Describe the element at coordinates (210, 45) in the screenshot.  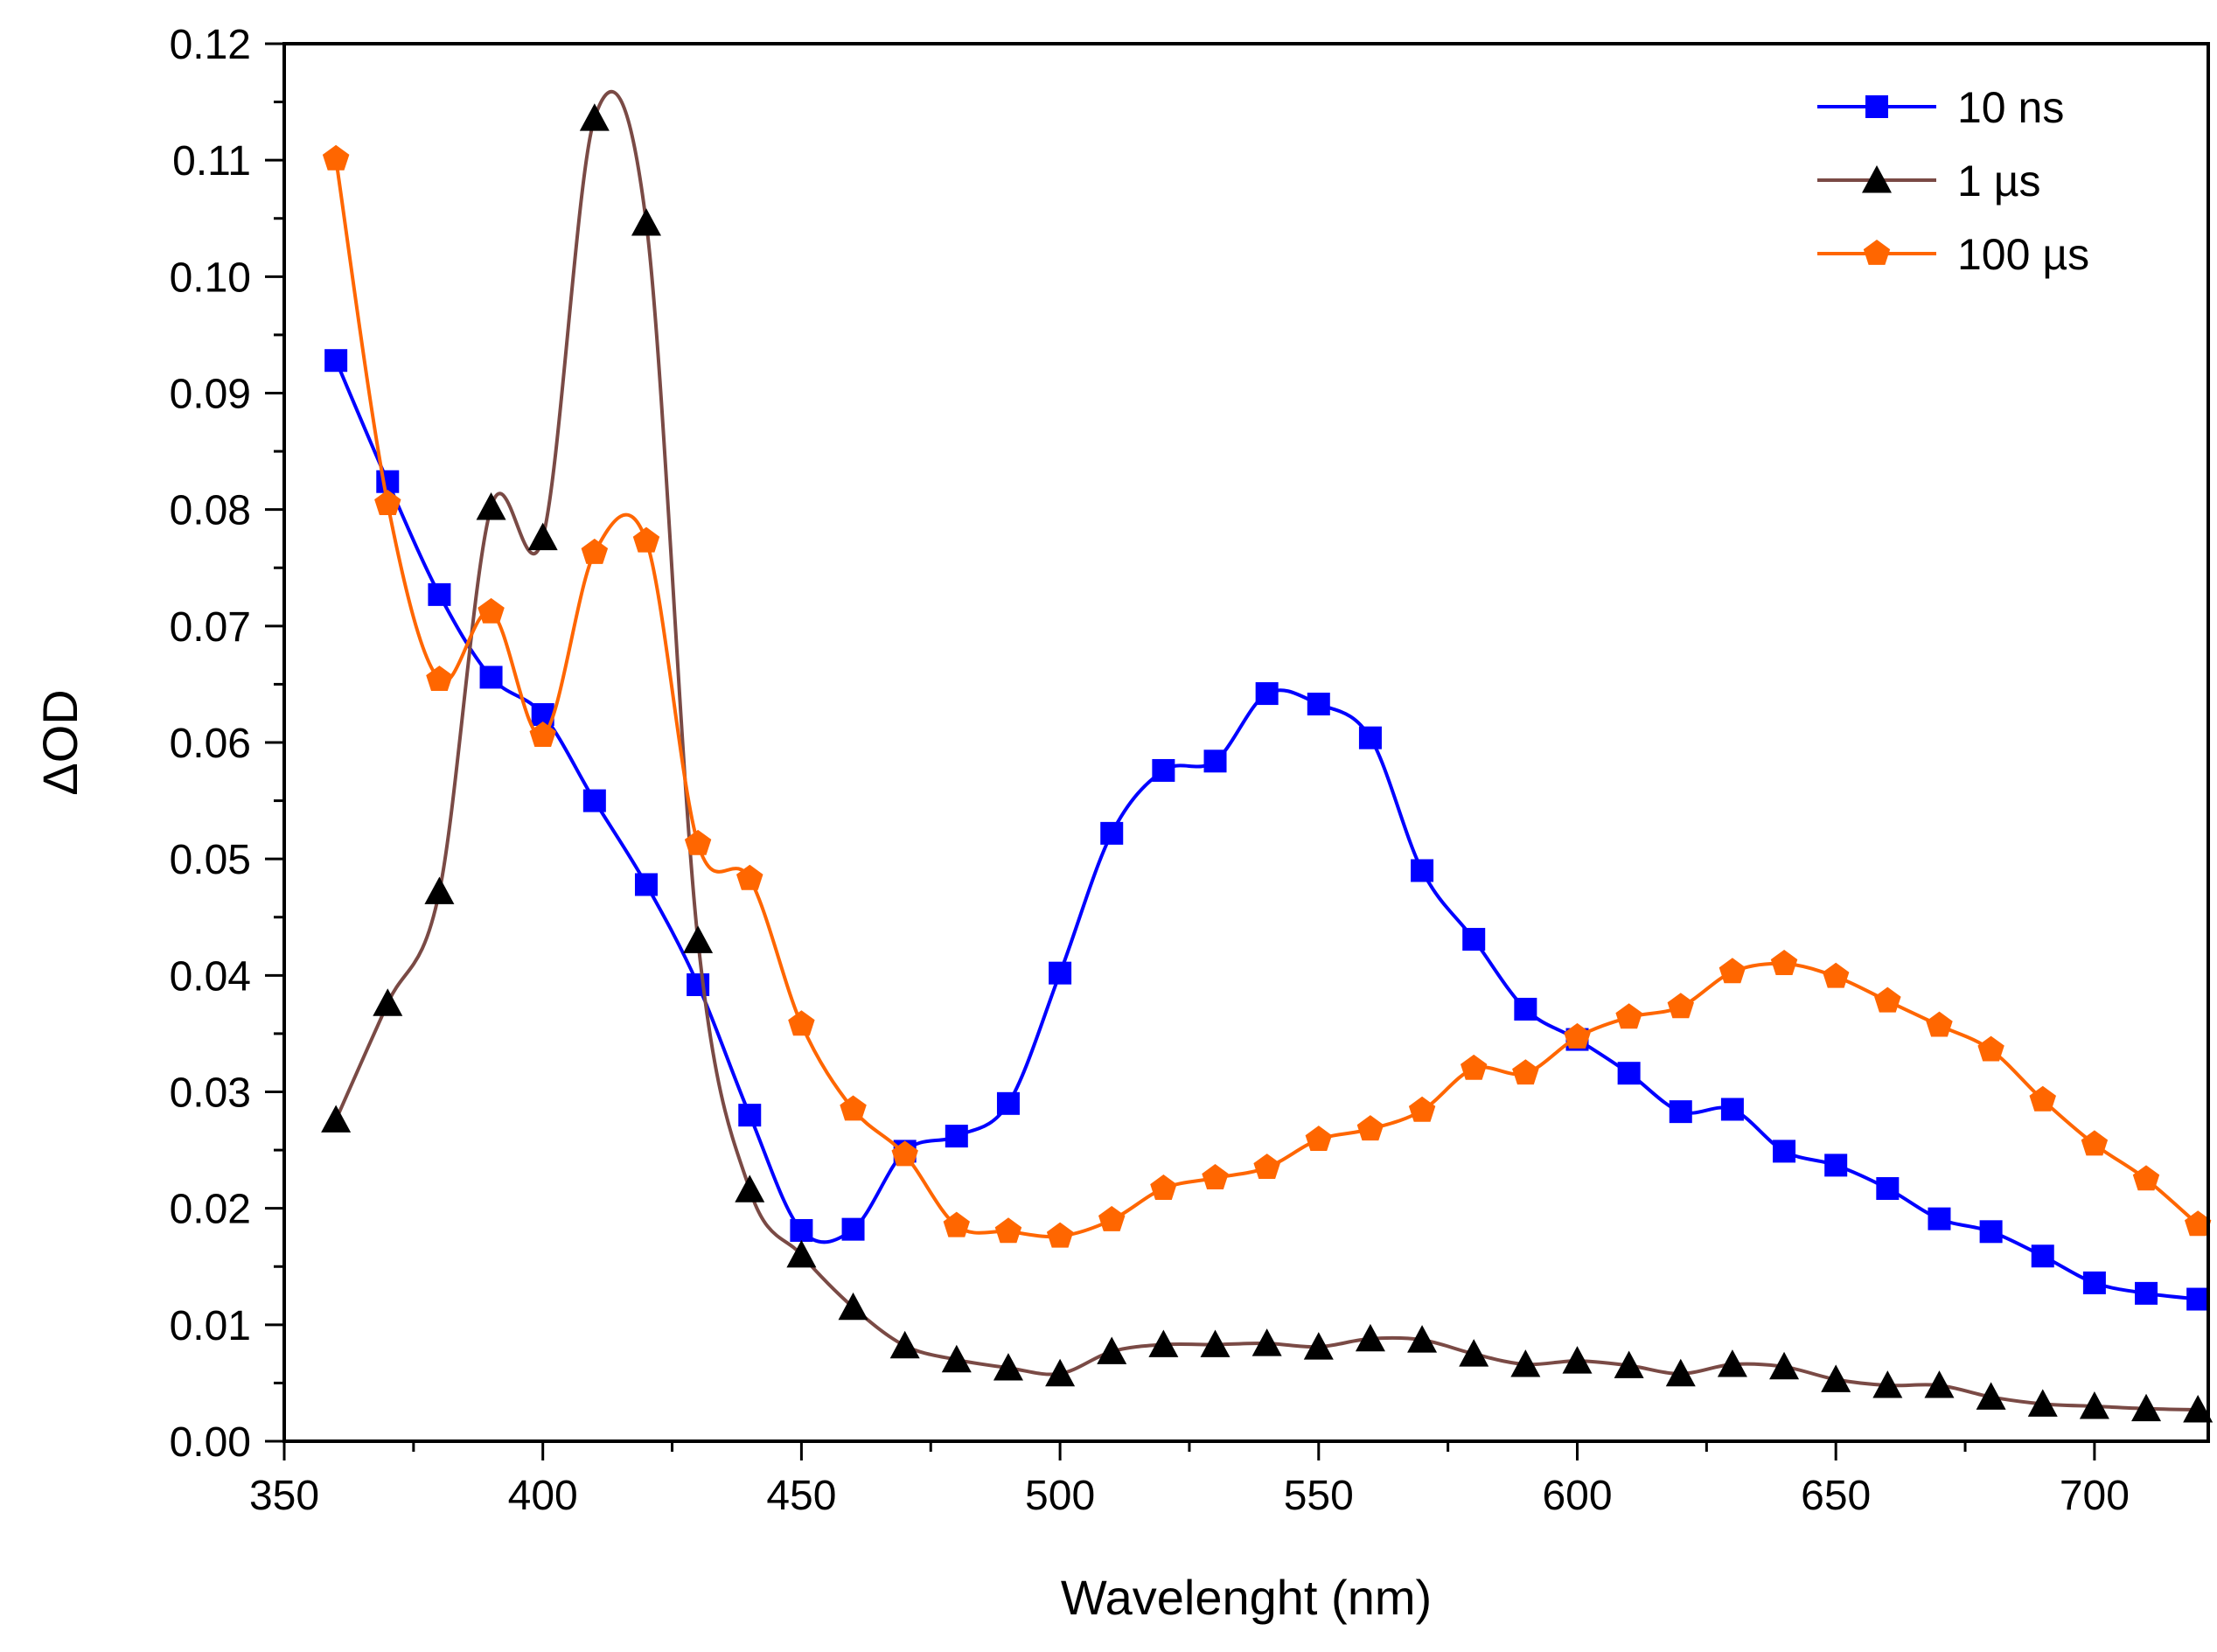
I see `y-tick-label: 0.12` at that location.